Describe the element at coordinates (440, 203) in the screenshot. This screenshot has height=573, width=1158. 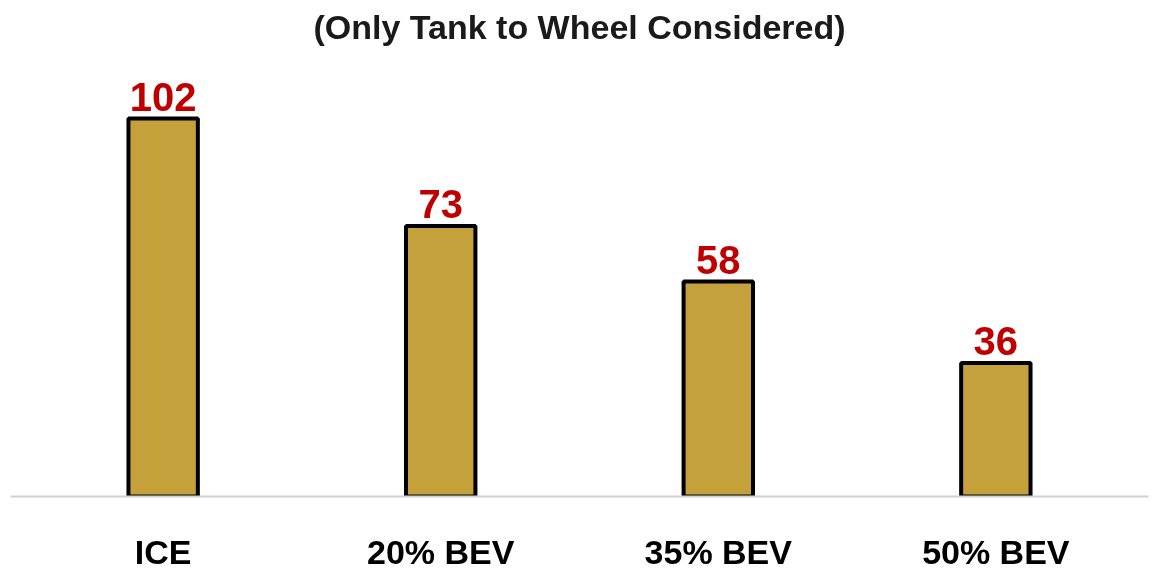
I see `data-label: 73` at that location.